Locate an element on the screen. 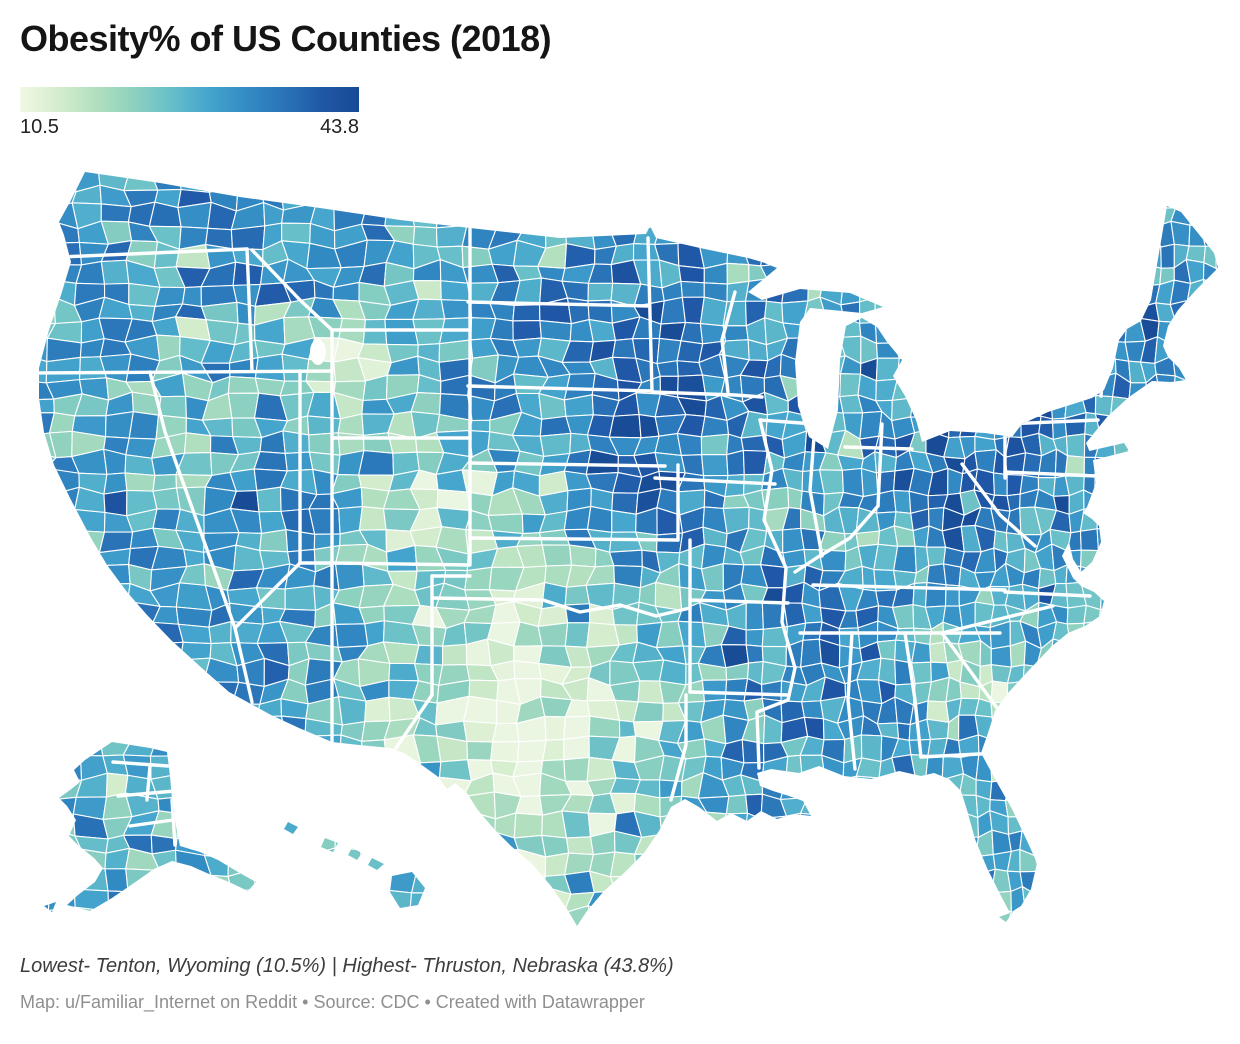  page-title: Obesity% of US Counties (2018) is located at coordinates (286, 38).